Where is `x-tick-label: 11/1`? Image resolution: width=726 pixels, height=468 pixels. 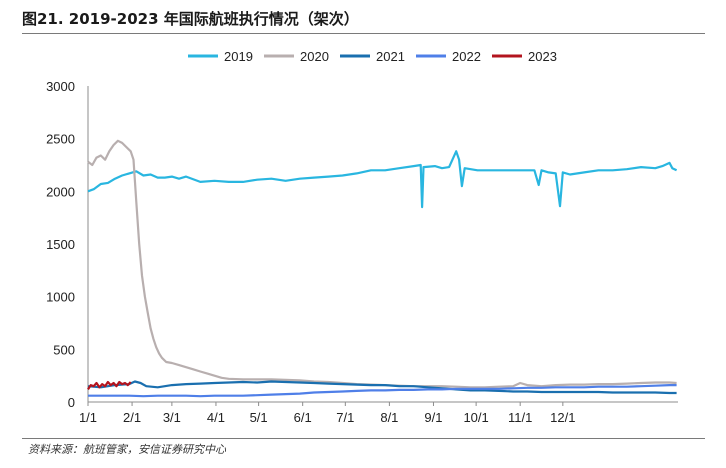 x-tick-label: 11/1 is located at coordinates (520, 417).